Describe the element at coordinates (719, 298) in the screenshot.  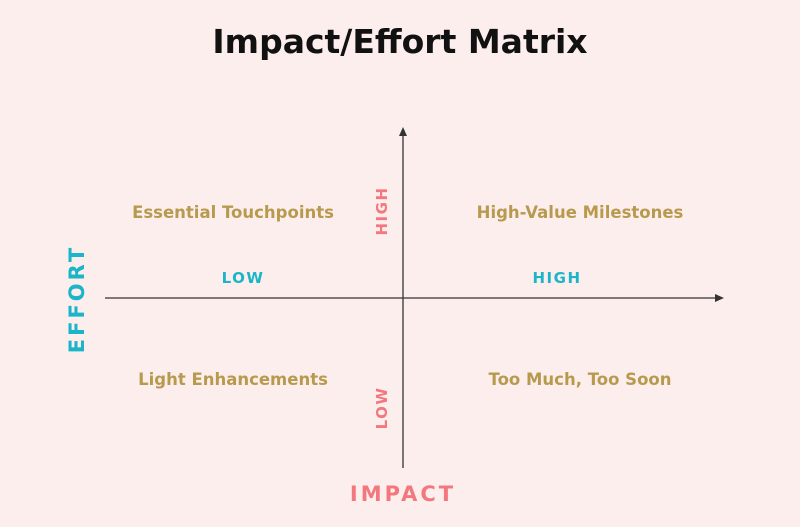
I see `horizontal-axis-arrowhead` at that location.